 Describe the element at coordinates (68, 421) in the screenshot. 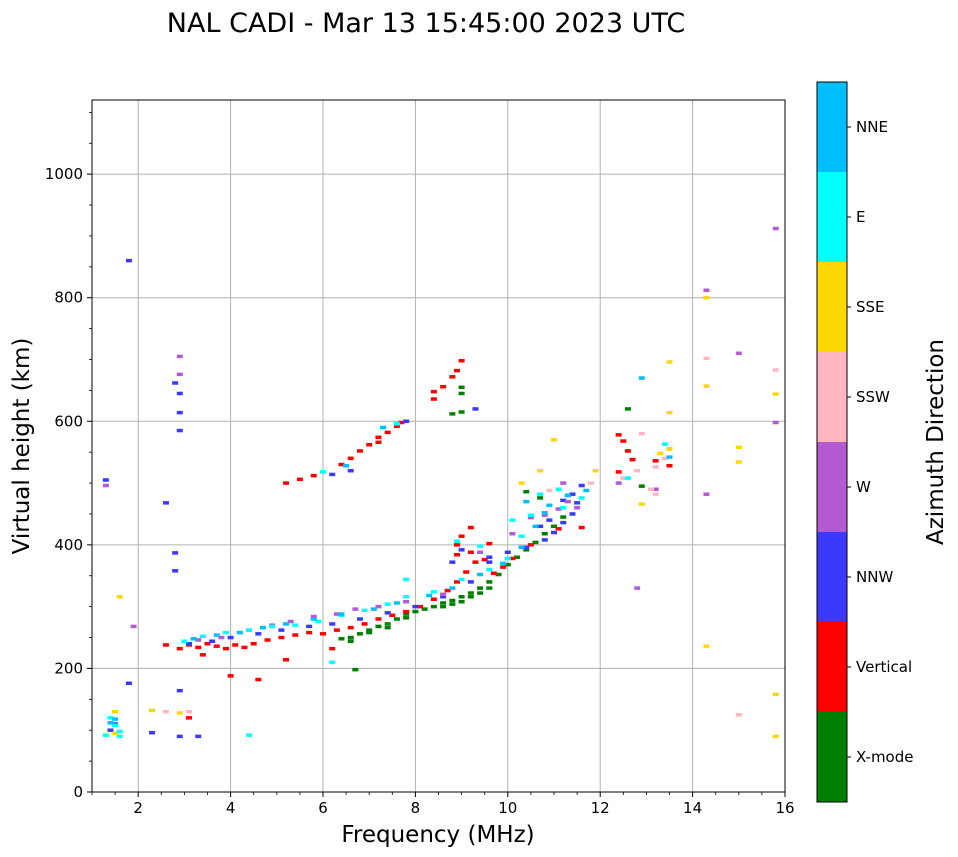

I see `y-tick-label: 600` at that location.